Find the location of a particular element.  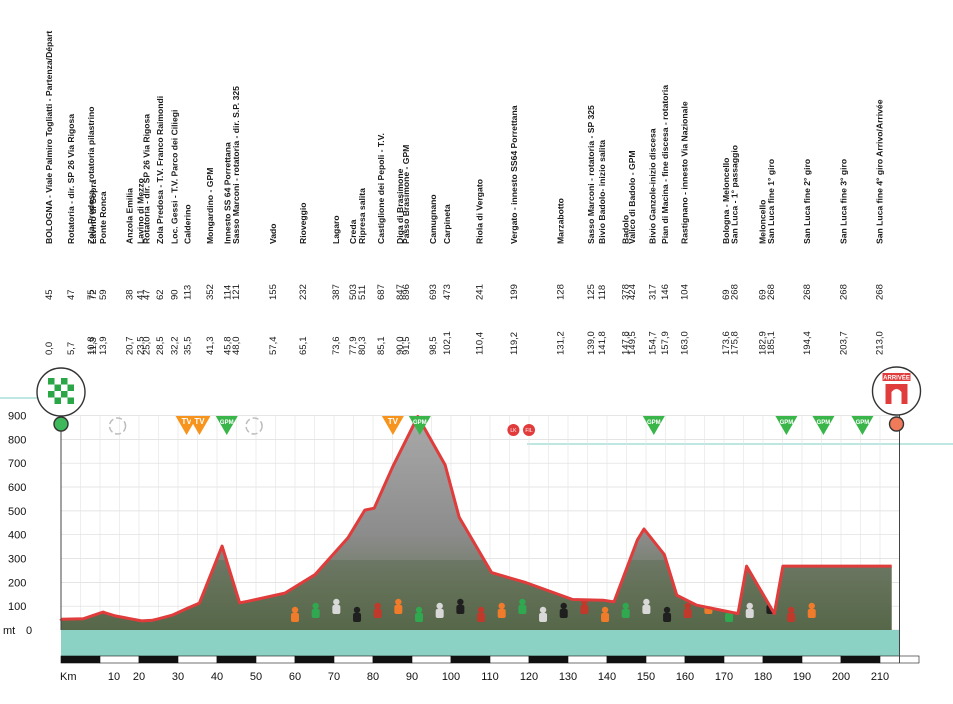

waypoint-altitude: 847 is located at coordinates (400, 292).